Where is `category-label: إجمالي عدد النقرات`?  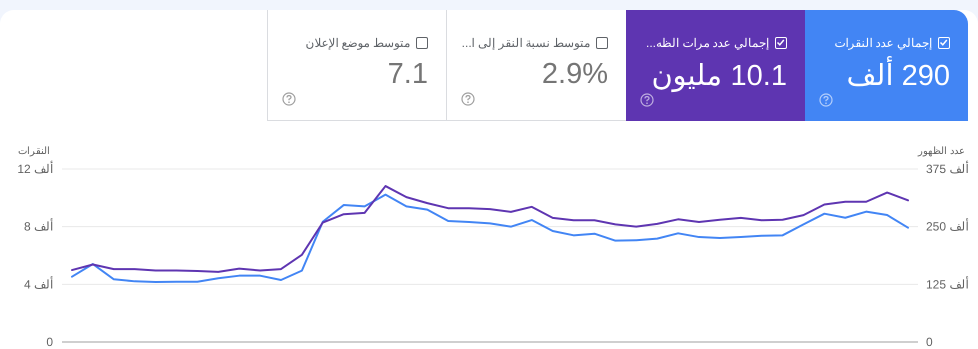 category-label: إجمالي عدد النقرات is located at coordinates (883, 43).